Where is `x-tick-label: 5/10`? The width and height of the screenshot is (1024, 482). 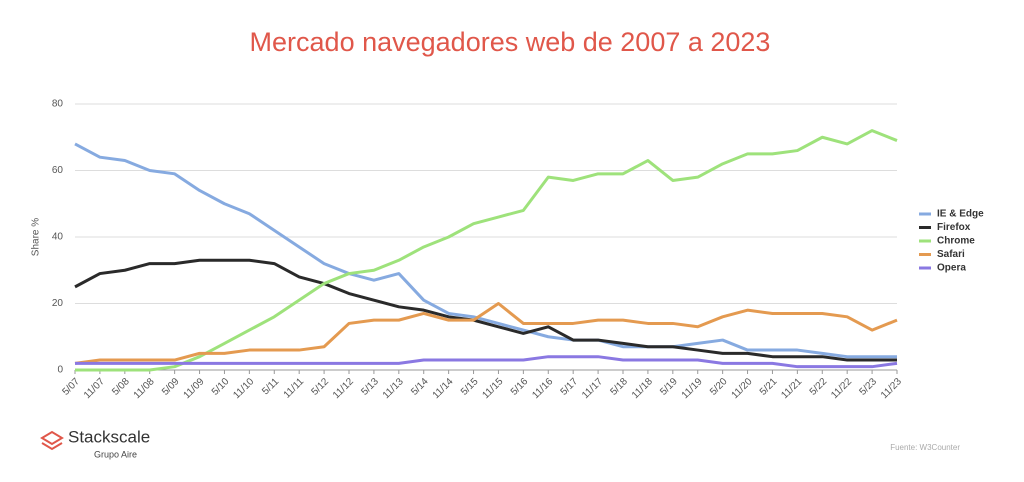 x-tick-label: 5/10 is located at coordinates (221, 387).